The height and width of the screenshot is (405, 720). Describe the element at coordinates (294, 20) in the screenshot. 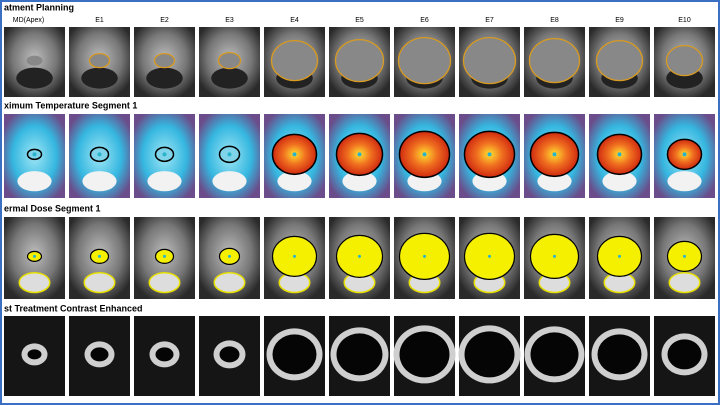

I see `column-label: E4` at that location.